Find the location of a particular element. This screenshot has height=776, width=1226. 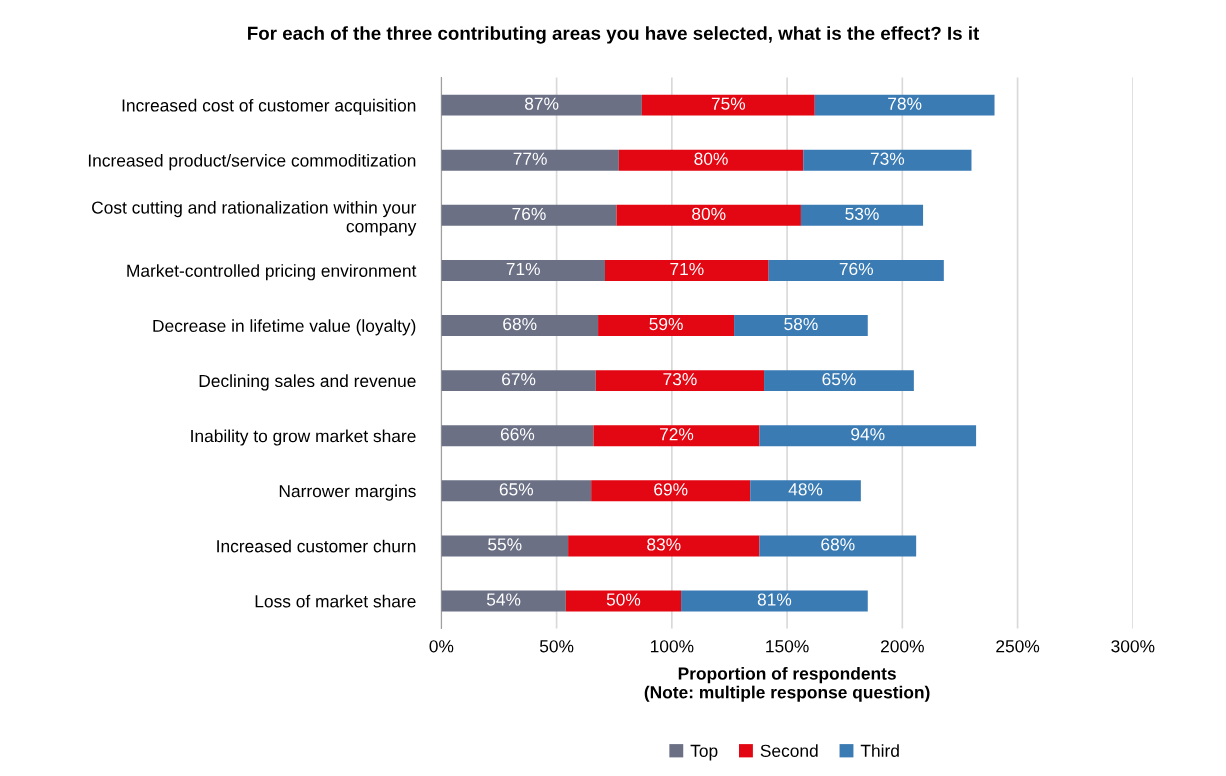

data-label: 66% is located at coordinates (517, 434).